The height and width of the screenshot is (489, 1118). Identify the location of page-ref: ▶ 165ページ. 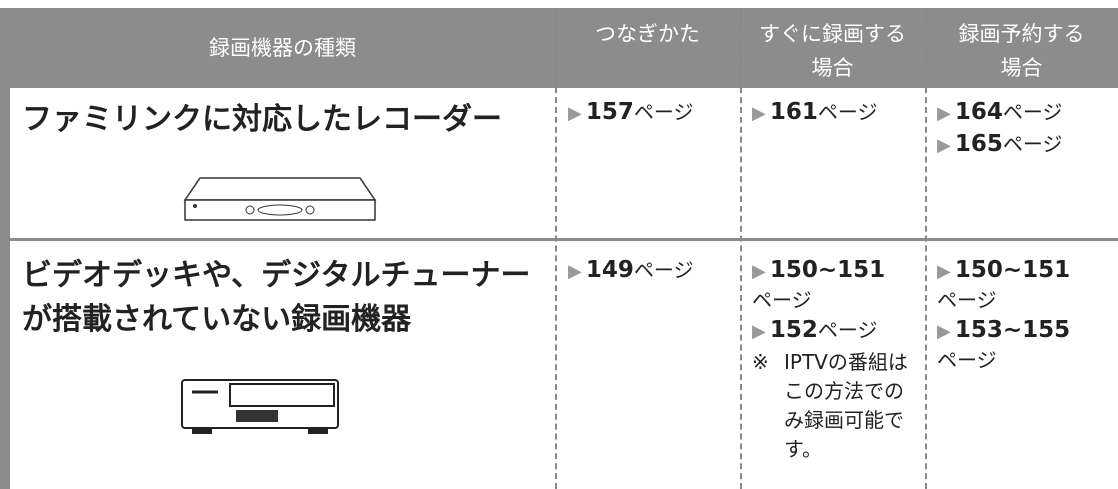
(1026, 145).